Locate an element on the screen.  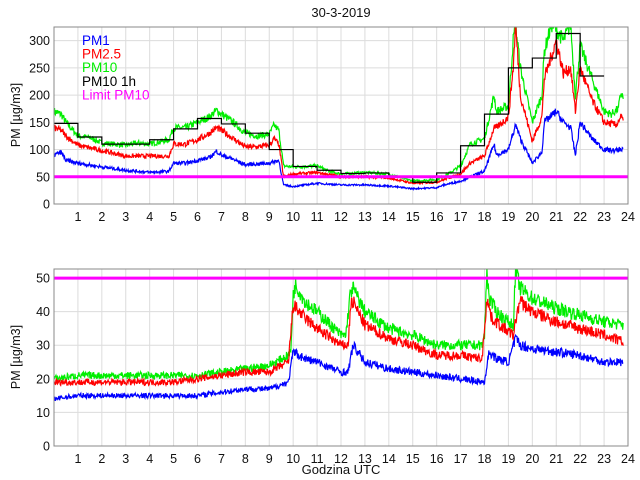
y-tick-label: 100 is located at coordinates (39, 150).